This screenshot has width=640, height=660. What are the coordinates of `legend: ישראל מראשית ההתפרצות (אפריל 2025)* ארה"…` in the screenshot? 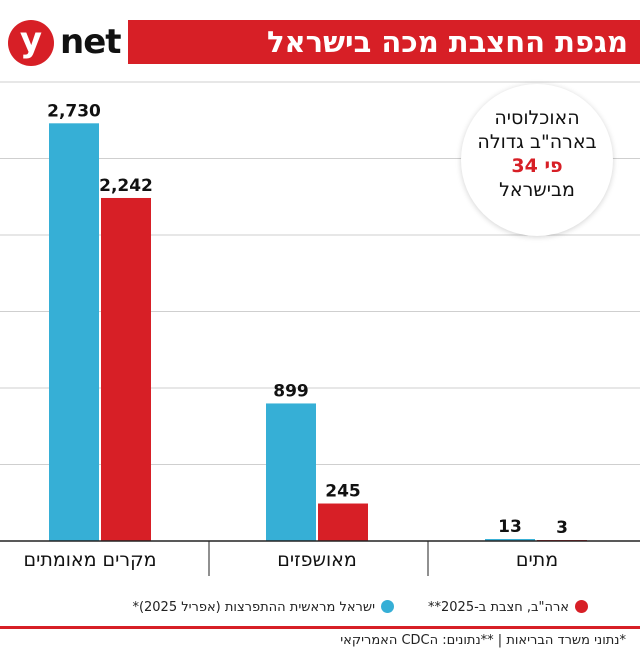 It's located at (320, 609).